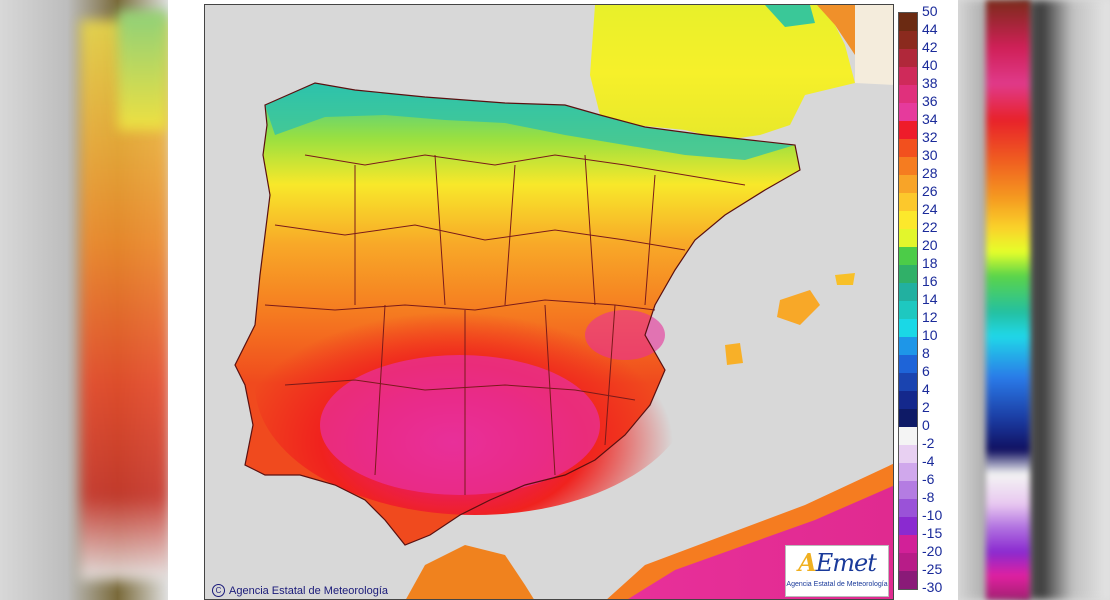 The height and width of the screenshot is (600, 1110). I want to click on legend-label: 20, so click(930, 245).